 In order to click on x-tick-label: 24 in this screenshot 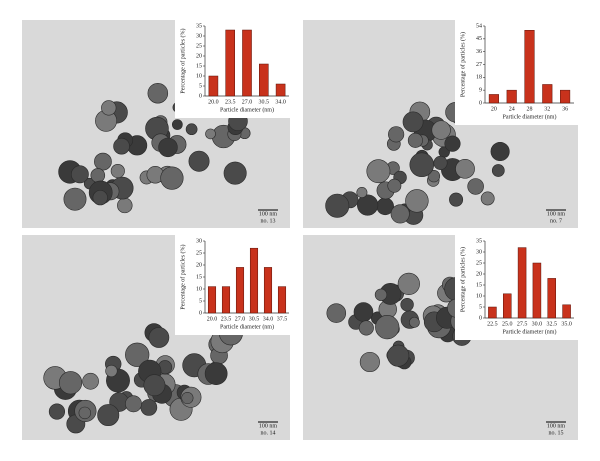, I will do `click(512, 109)`.